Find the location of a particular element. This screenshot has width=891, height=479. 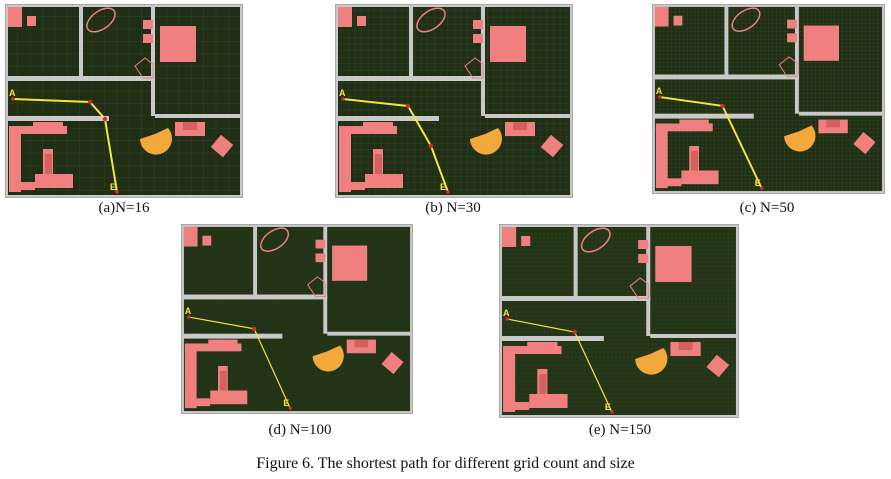

floorplan-map-a: AE is located at coordinates (124, 101).